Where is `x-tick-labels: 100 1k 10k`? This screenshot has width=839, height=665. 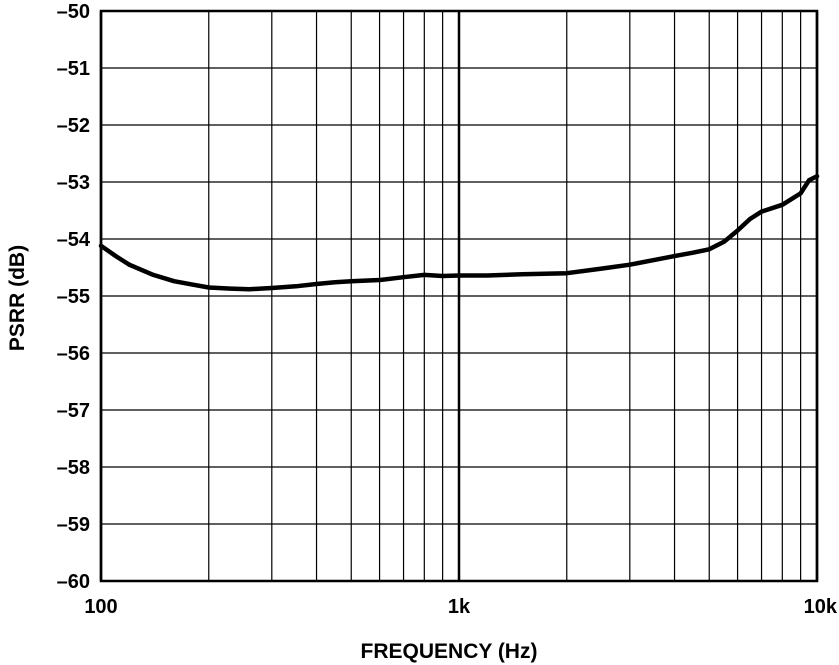
x-tick-labels: 100 1k 10k is located at coordinates (461, 607).